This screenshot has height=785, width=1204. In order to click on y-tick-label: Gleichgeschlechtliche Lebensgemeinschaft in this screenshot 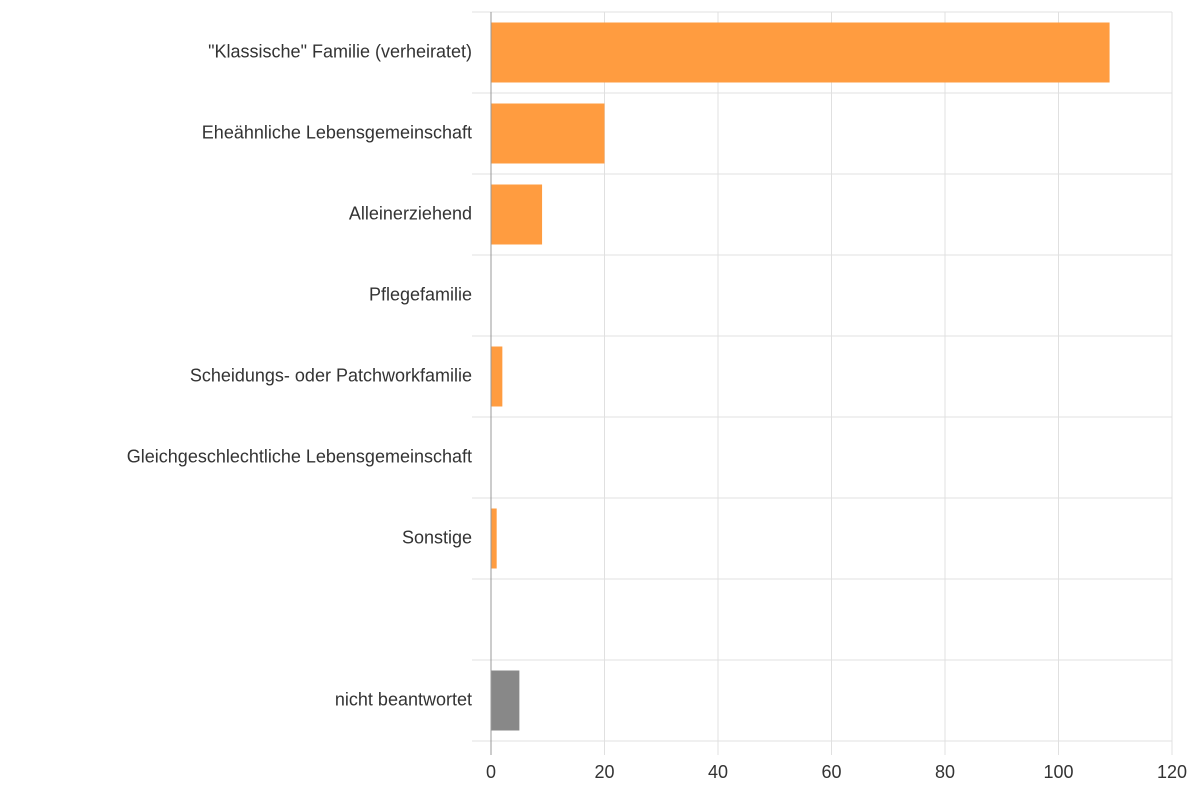, I will do `click(299, 456)`.